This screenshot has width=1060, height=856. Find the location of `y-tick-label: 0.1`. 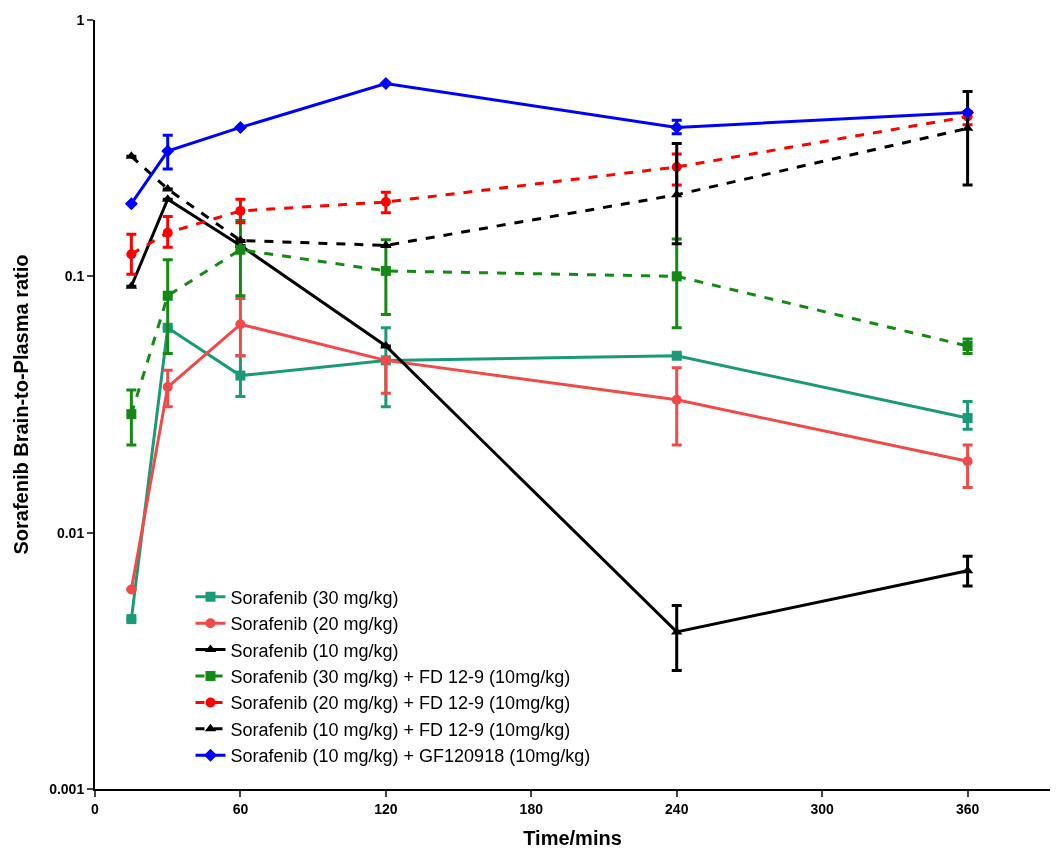

y-tick-label: 0.1 is located at coordinates (74, 276).